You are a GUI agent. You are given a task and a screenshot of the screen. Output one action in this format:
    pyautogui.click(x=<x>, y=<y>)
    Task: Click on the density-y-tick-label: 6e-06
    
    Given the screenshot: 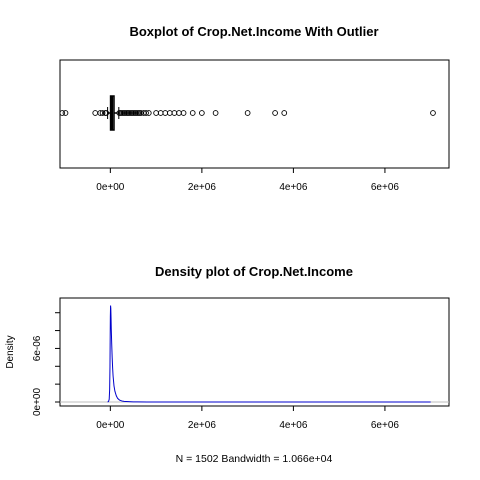 What is the action you would take?
    pyautogui.click(x=37, y=348)
    